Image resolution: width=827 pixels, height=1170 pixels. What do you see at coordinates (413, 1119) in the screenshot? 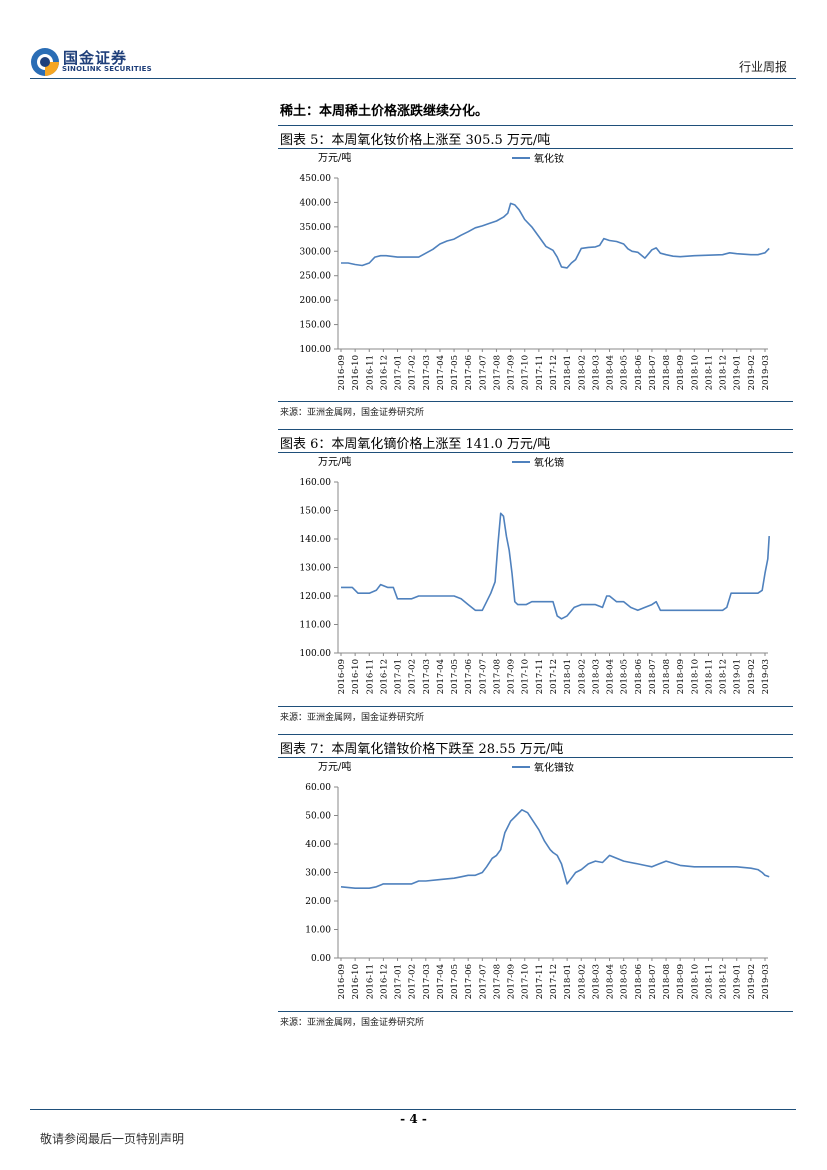
I see `page-number: - 4 -` at bounding box center [413, 1119].